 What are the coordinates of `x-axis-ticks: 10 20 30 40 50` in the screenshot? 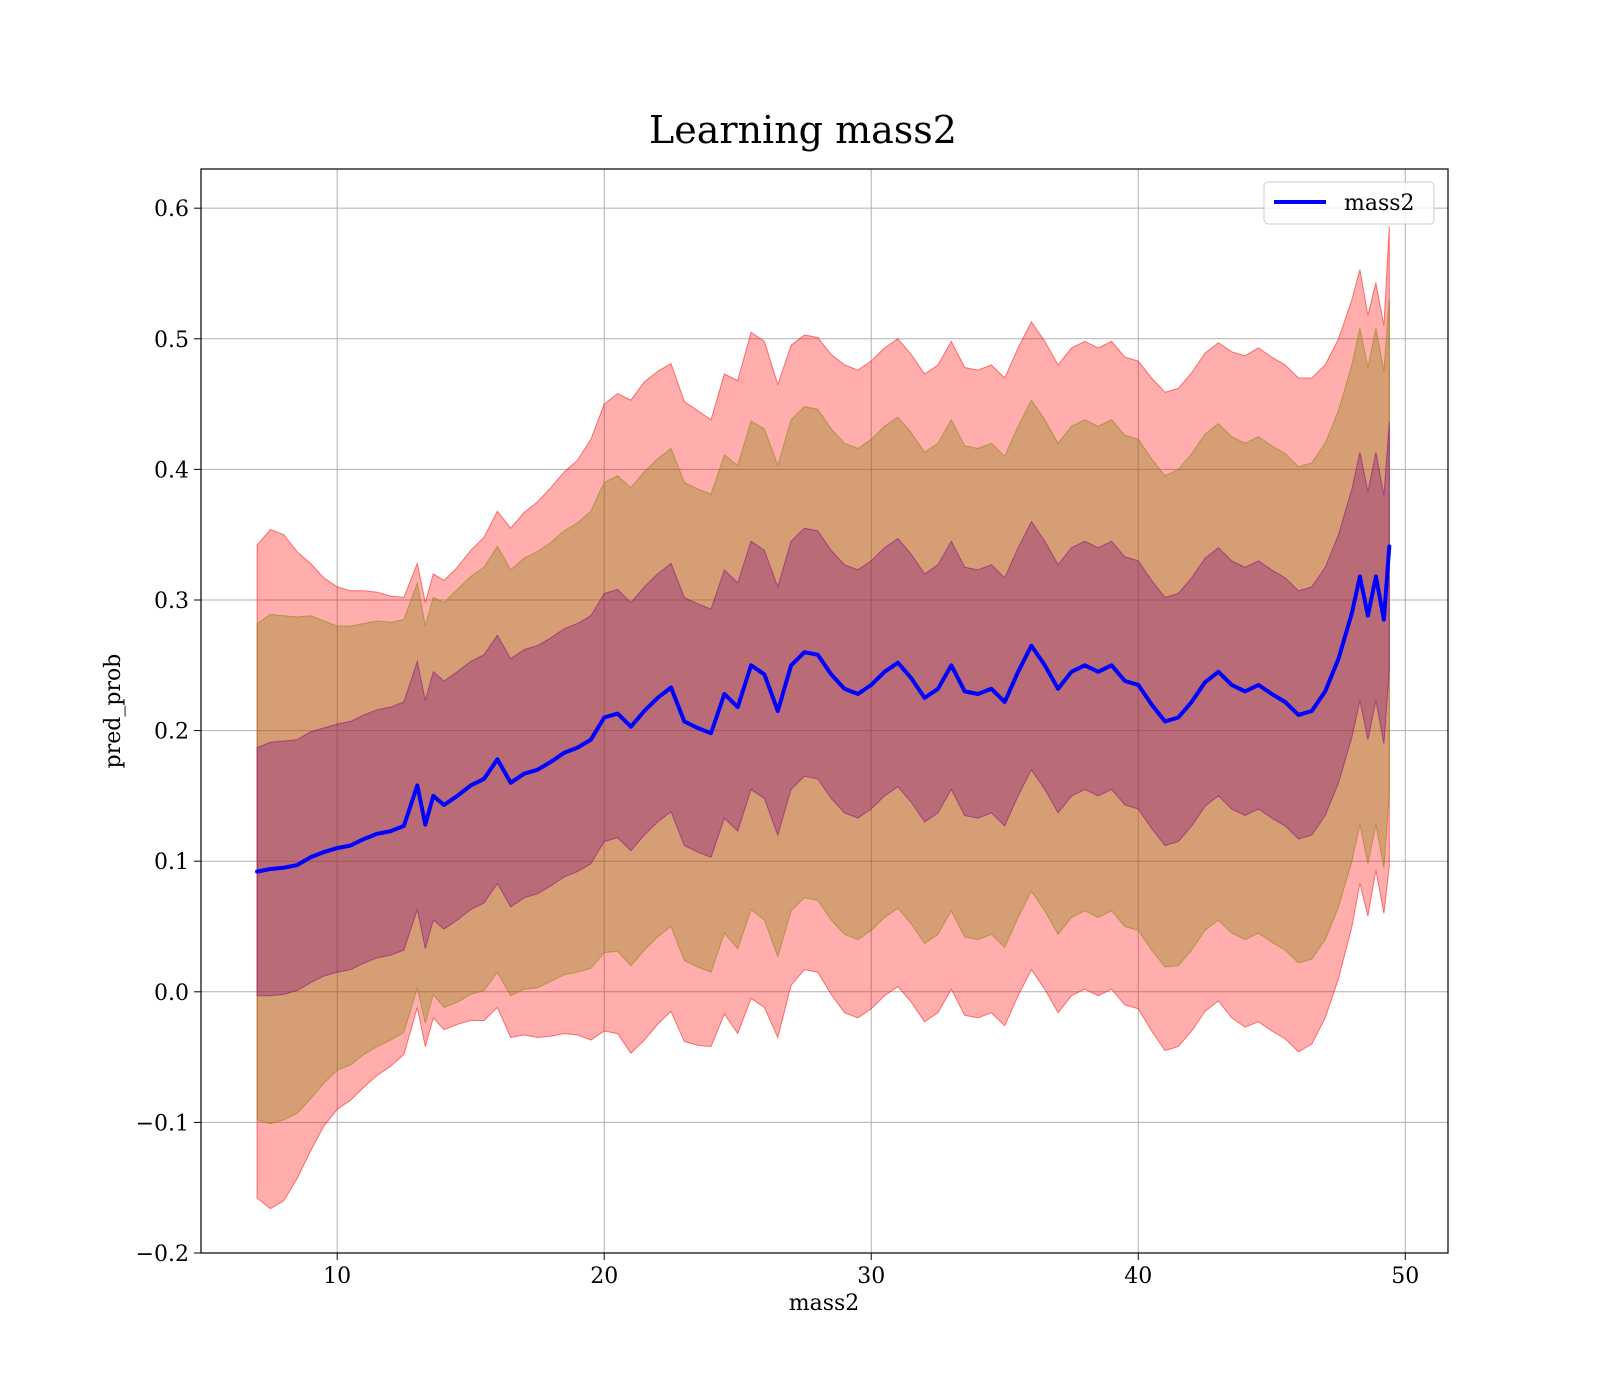 It's located at (871, 1271).